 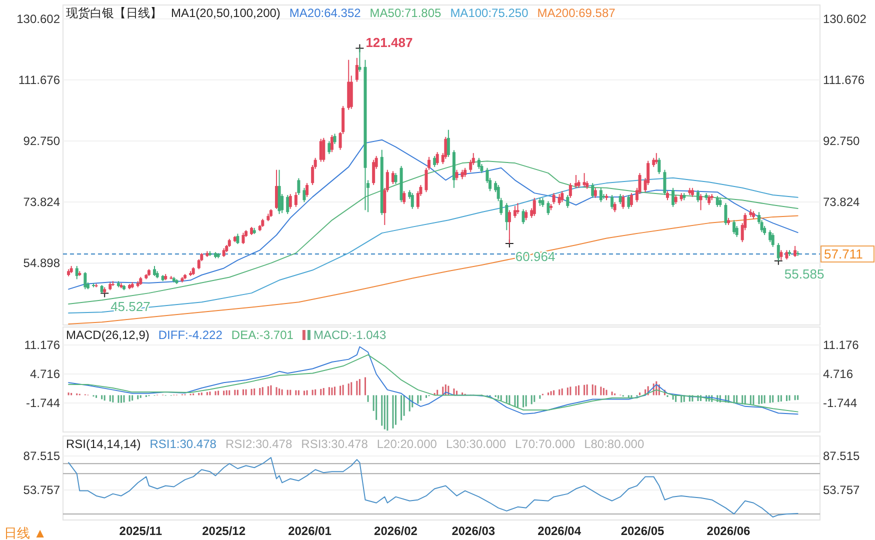 What do you see at coordinates (841, 345) in the screenshot?
I see `y2-tick-label: 11.176` at bounding box center [841, 345].